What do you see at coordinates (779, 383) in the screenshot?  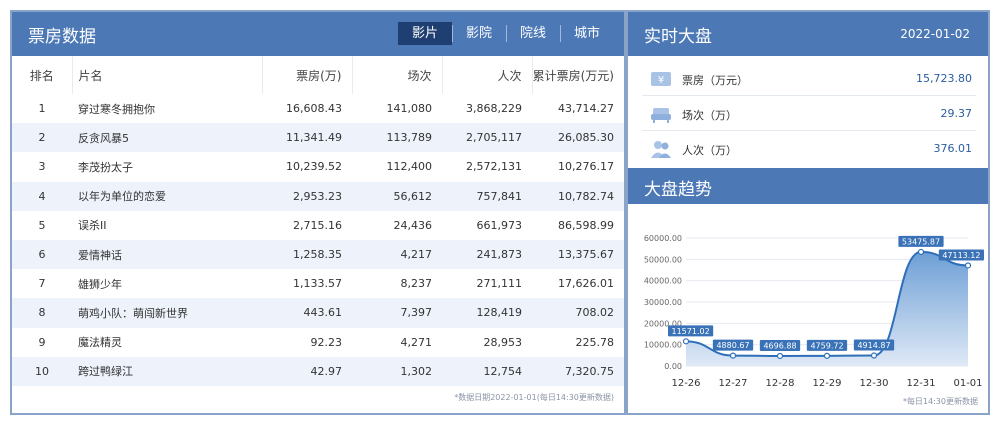 I see `x-tick-label: 12-28` at bounding box center [779, 383].